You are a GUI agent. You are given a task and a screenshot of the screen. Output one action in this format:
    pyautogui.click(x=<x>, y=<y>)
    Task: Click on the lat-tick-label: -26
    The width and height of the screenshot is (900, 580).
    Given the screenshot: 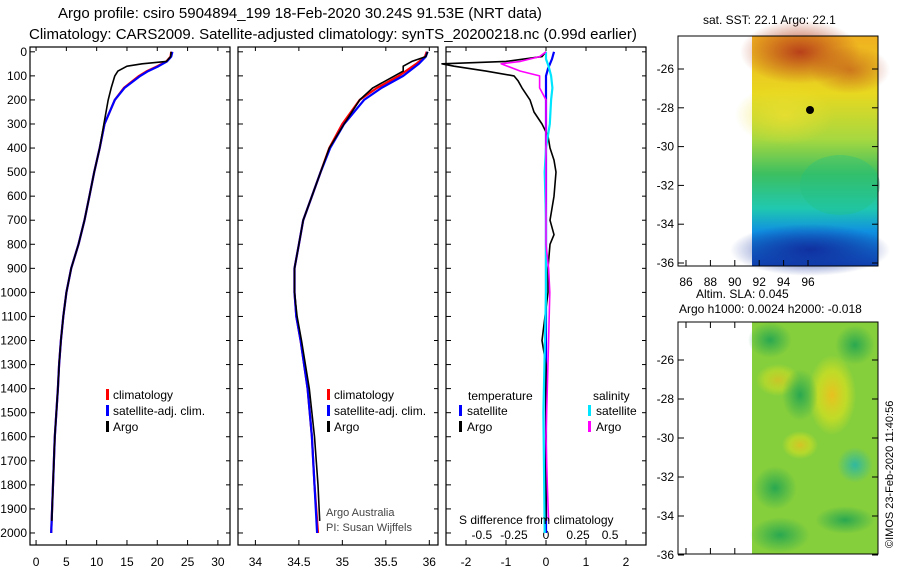 What is the action you would take?
    pyautogui.click(x=666, y=360)
    